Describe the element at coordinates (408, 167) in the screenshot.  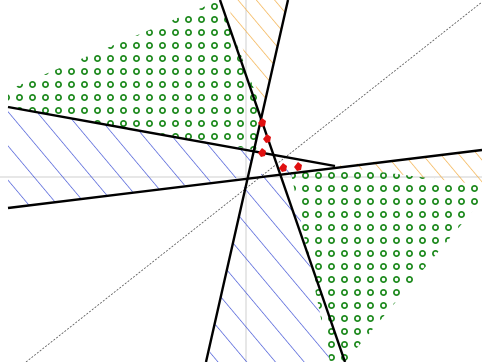
I see `orange-hatched-right` at that location.